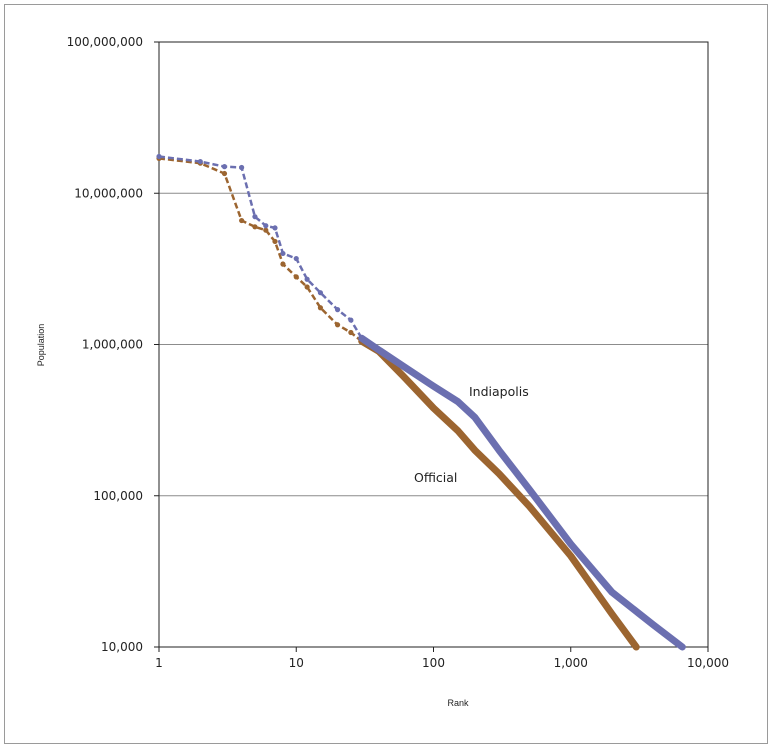  I want to click on x-tick-labels: 1 10 100 1,000 10,000, so click(442, 663).